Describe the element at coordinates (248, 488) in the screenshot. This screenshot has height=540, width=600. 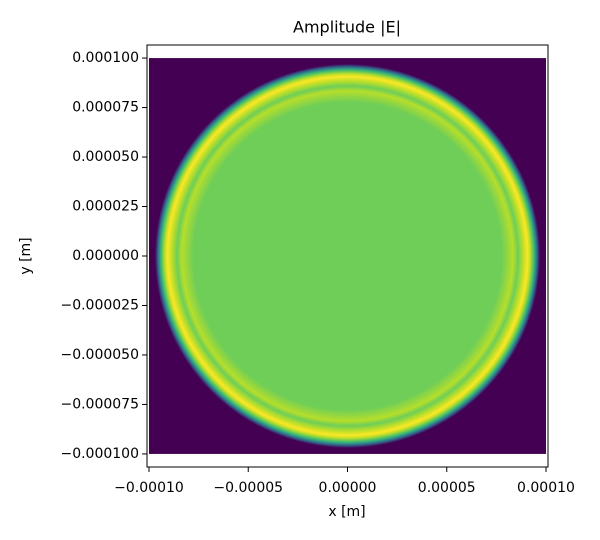
I see `x-tick-label: −0.00005` at that location.